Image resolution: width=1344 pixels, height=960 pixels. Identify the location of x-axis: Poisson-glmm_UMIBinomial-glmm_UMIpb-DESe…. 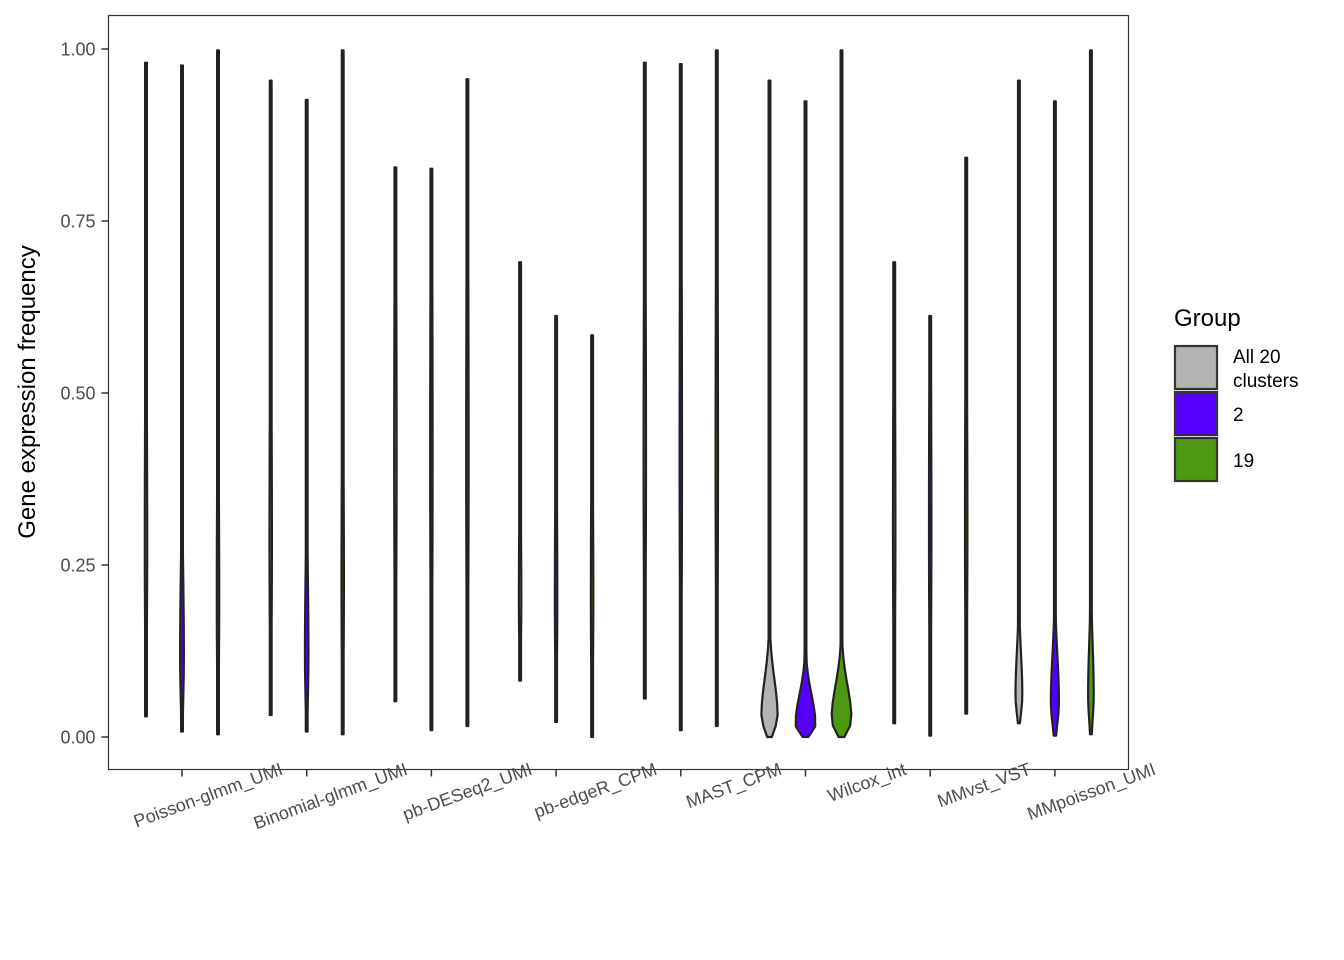
(645, 796).